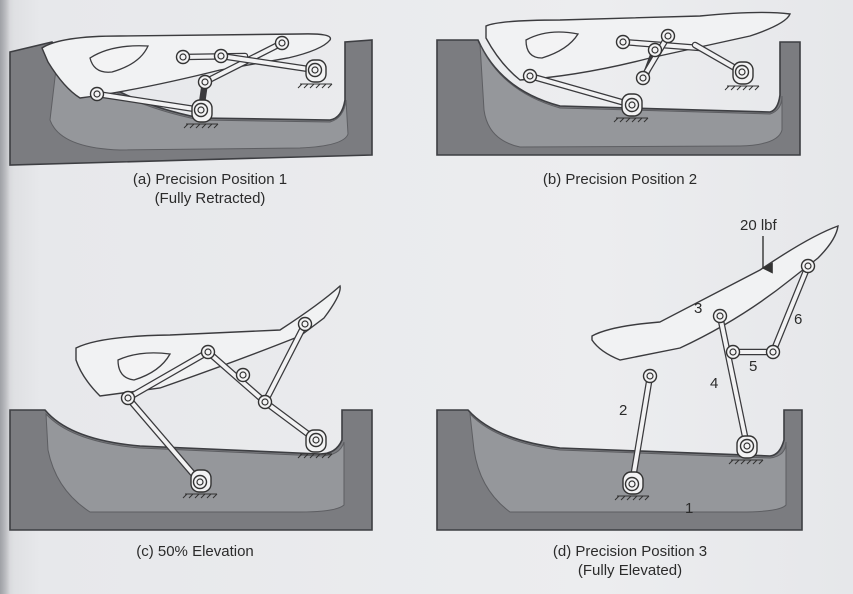  I want to click on seat-opening-b, so click(552, 45).